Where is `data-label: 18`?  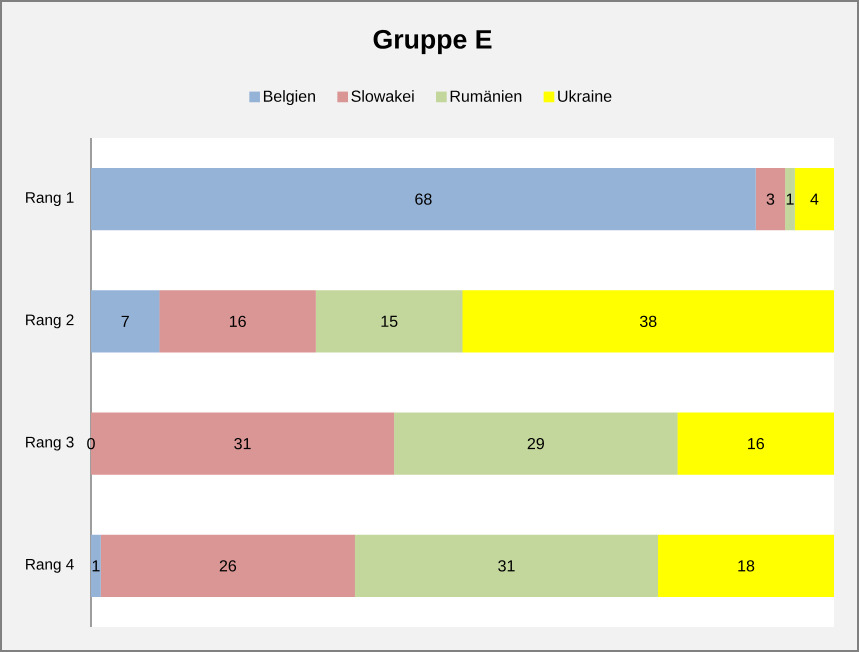 data-label: 18 is located at coordinates (746, 566).